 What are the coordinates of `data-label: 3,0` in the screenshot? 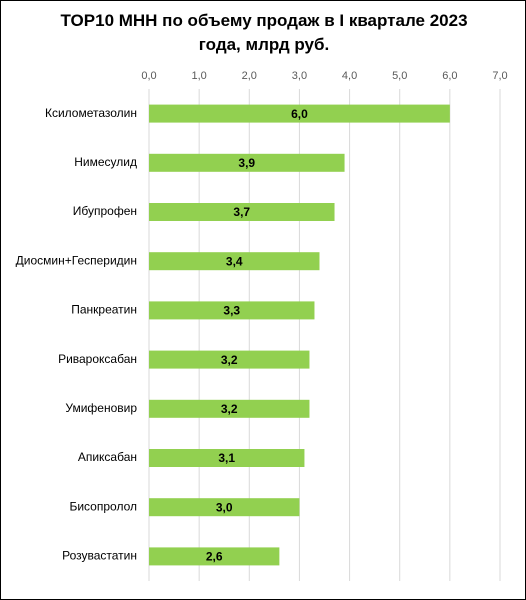 It's located at (224, 507).